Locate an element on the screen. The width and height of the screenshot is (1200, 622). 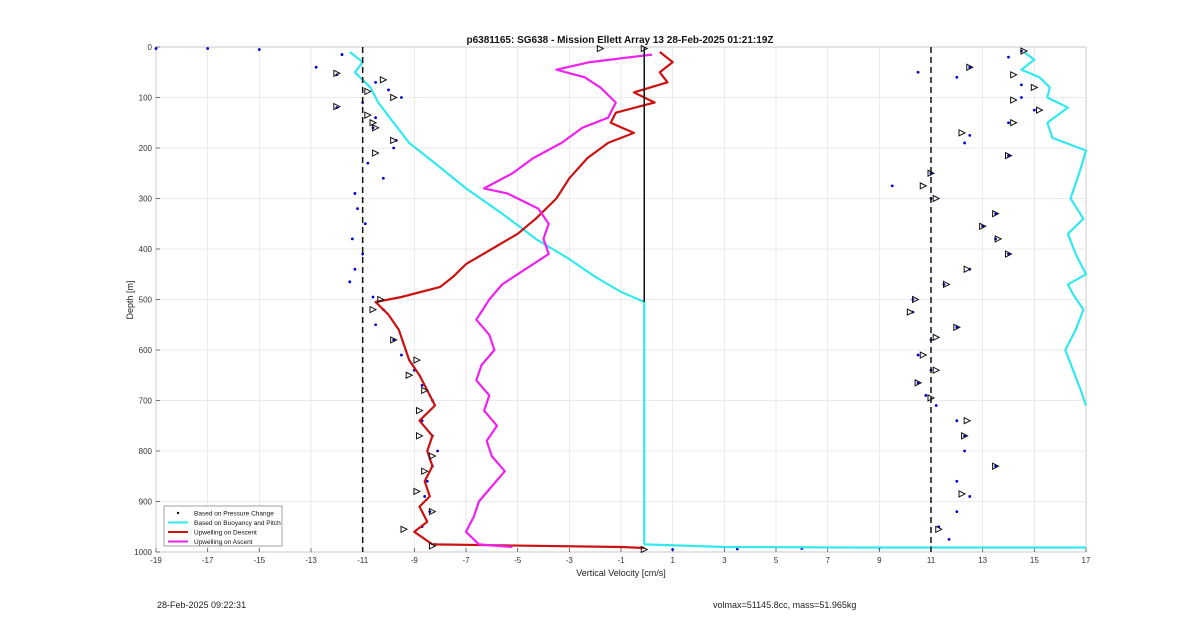
y-tick-label: 500 is located at coordinates (146, 300).